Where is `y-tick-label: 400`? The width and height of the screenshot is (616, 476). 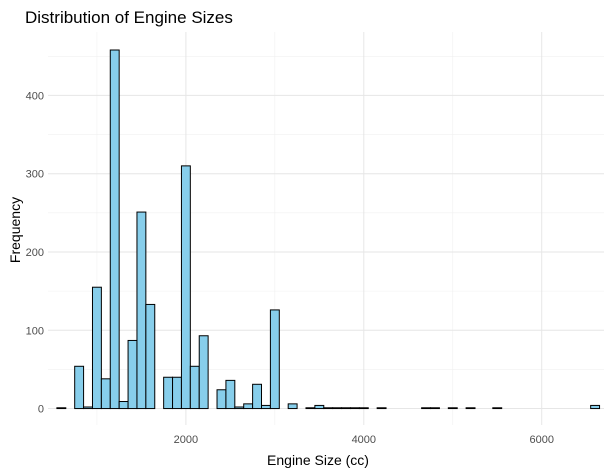
y-tick-label: 400 is located at coordinates (35, 96).